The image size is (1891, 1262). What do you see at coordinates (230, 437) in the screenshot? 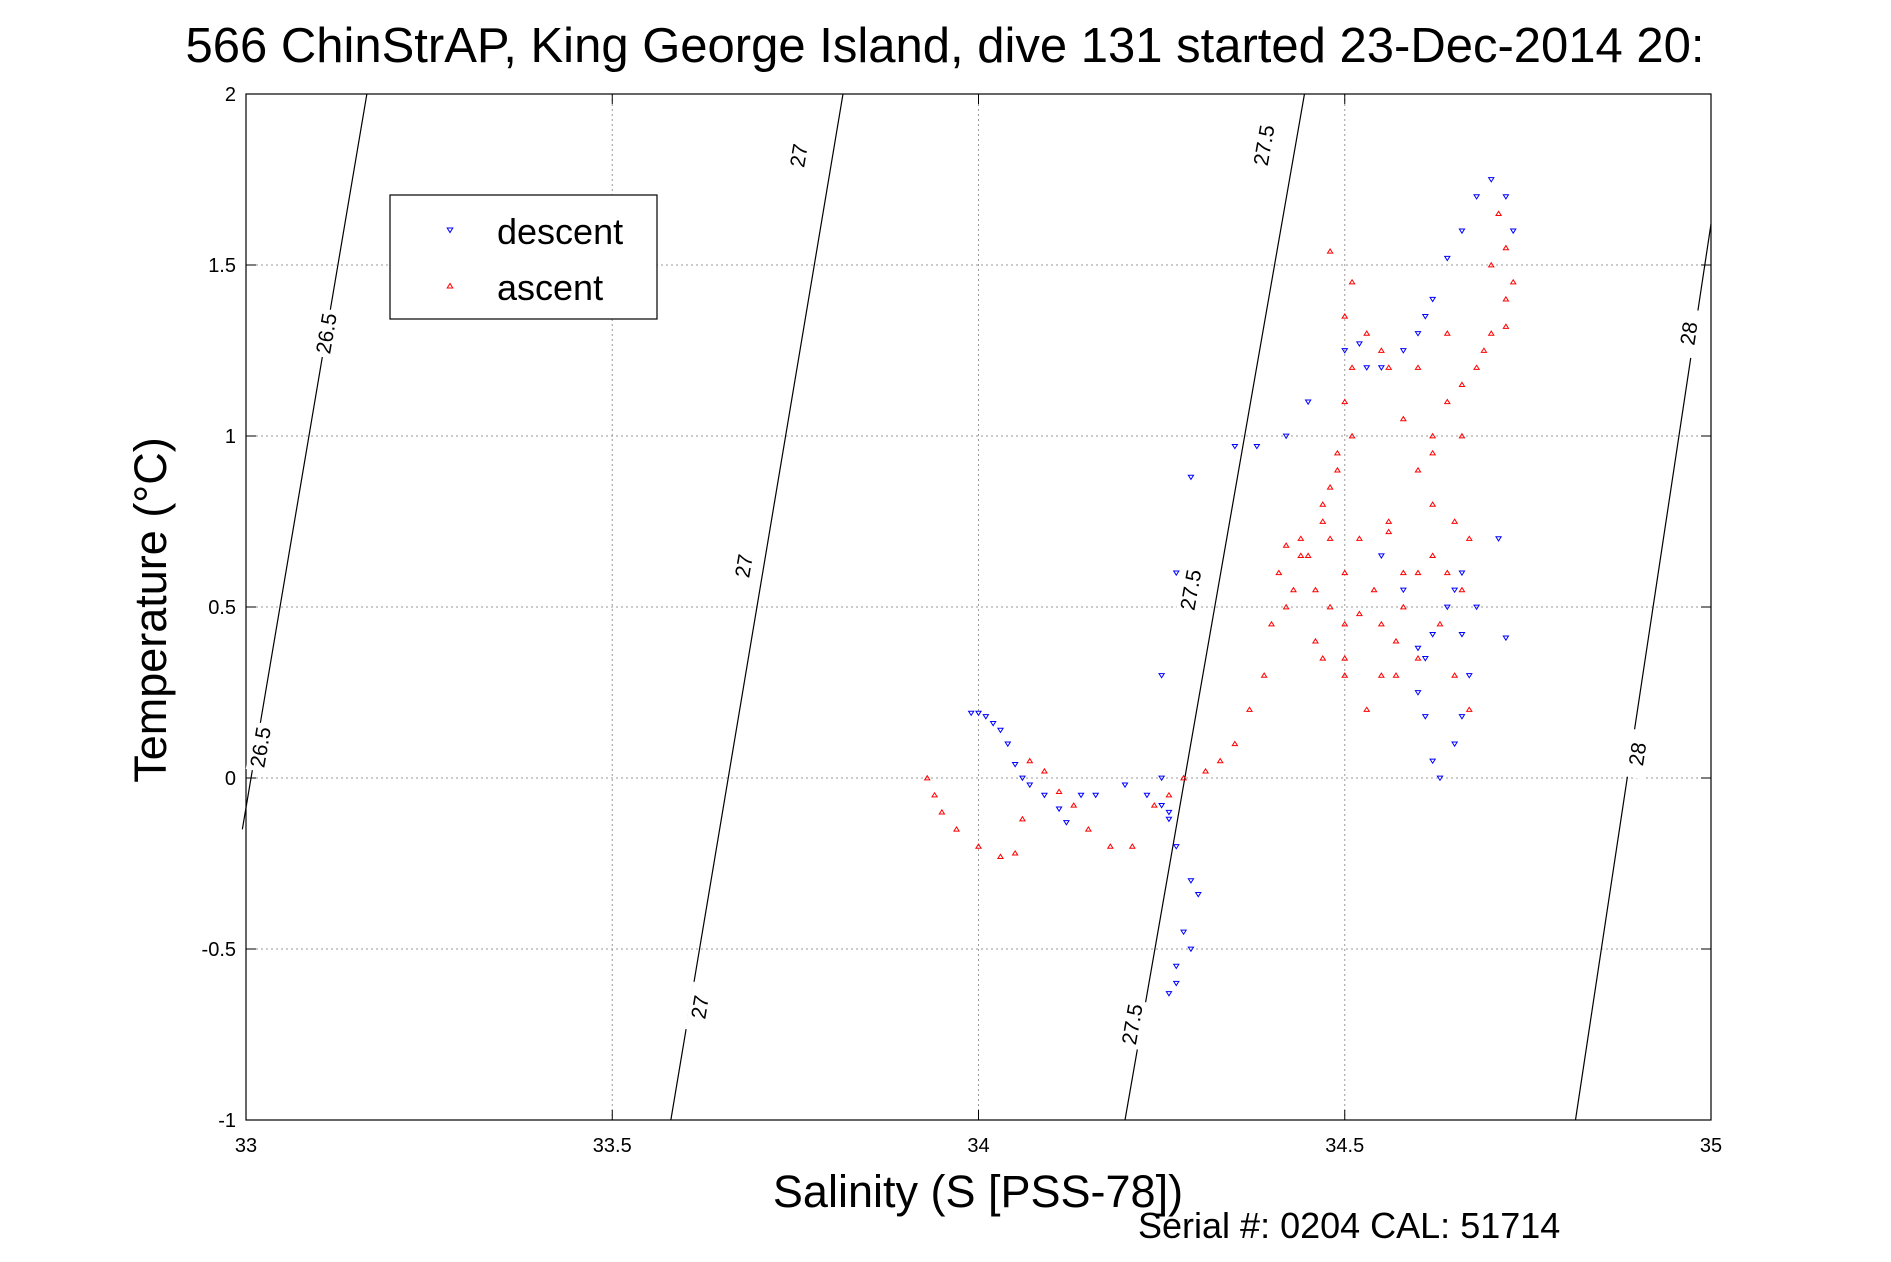
I see `y-tick-label-4: 1` at bounding box center [230, 437].